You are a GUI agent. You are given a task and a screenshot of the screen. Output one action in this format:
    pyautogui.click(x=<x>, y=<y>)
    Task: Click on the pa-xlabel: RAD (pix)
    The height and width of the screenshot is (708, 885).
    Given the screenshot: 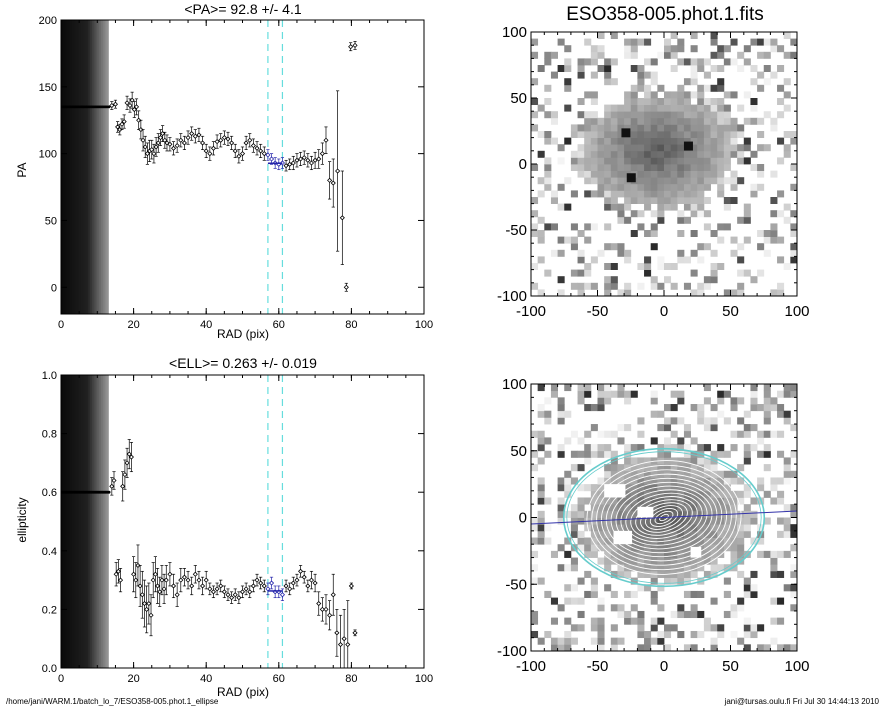 What is the action you would take?
    pyautogui.click(x=243, y=334)
    